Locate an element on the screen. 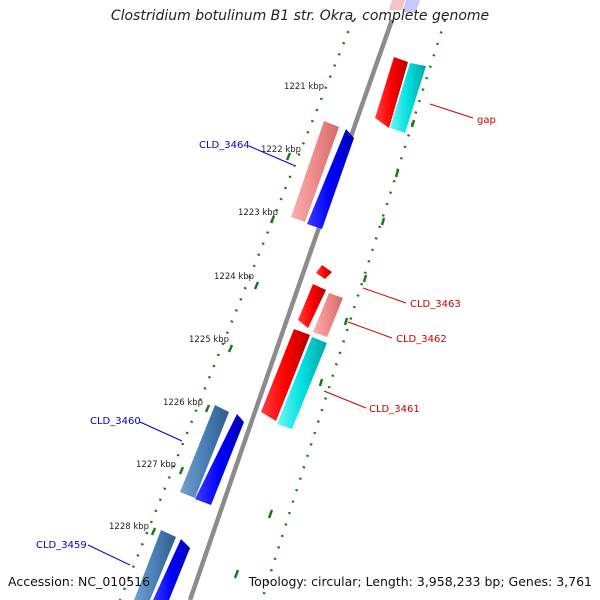  tick-label-1222: 1222 kbp is located at coordinates (281, 150).